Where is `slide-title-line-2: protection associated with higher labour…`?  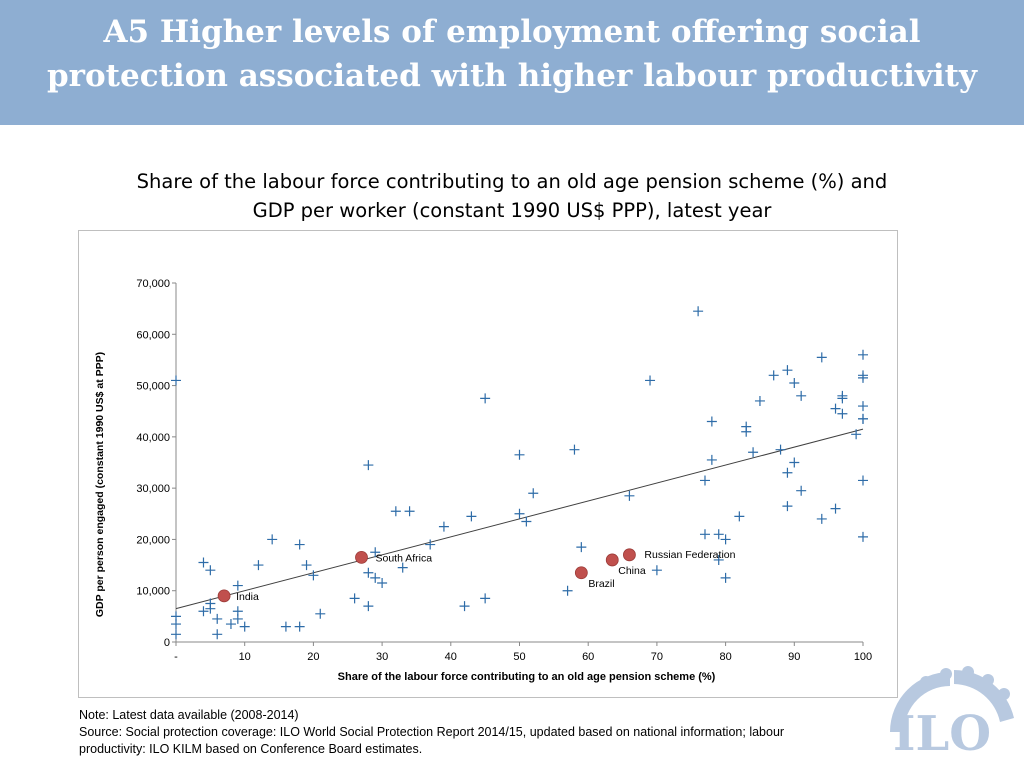
slide-title-line-2: protection associated with higher labour… is located at coordinates (512, 76).